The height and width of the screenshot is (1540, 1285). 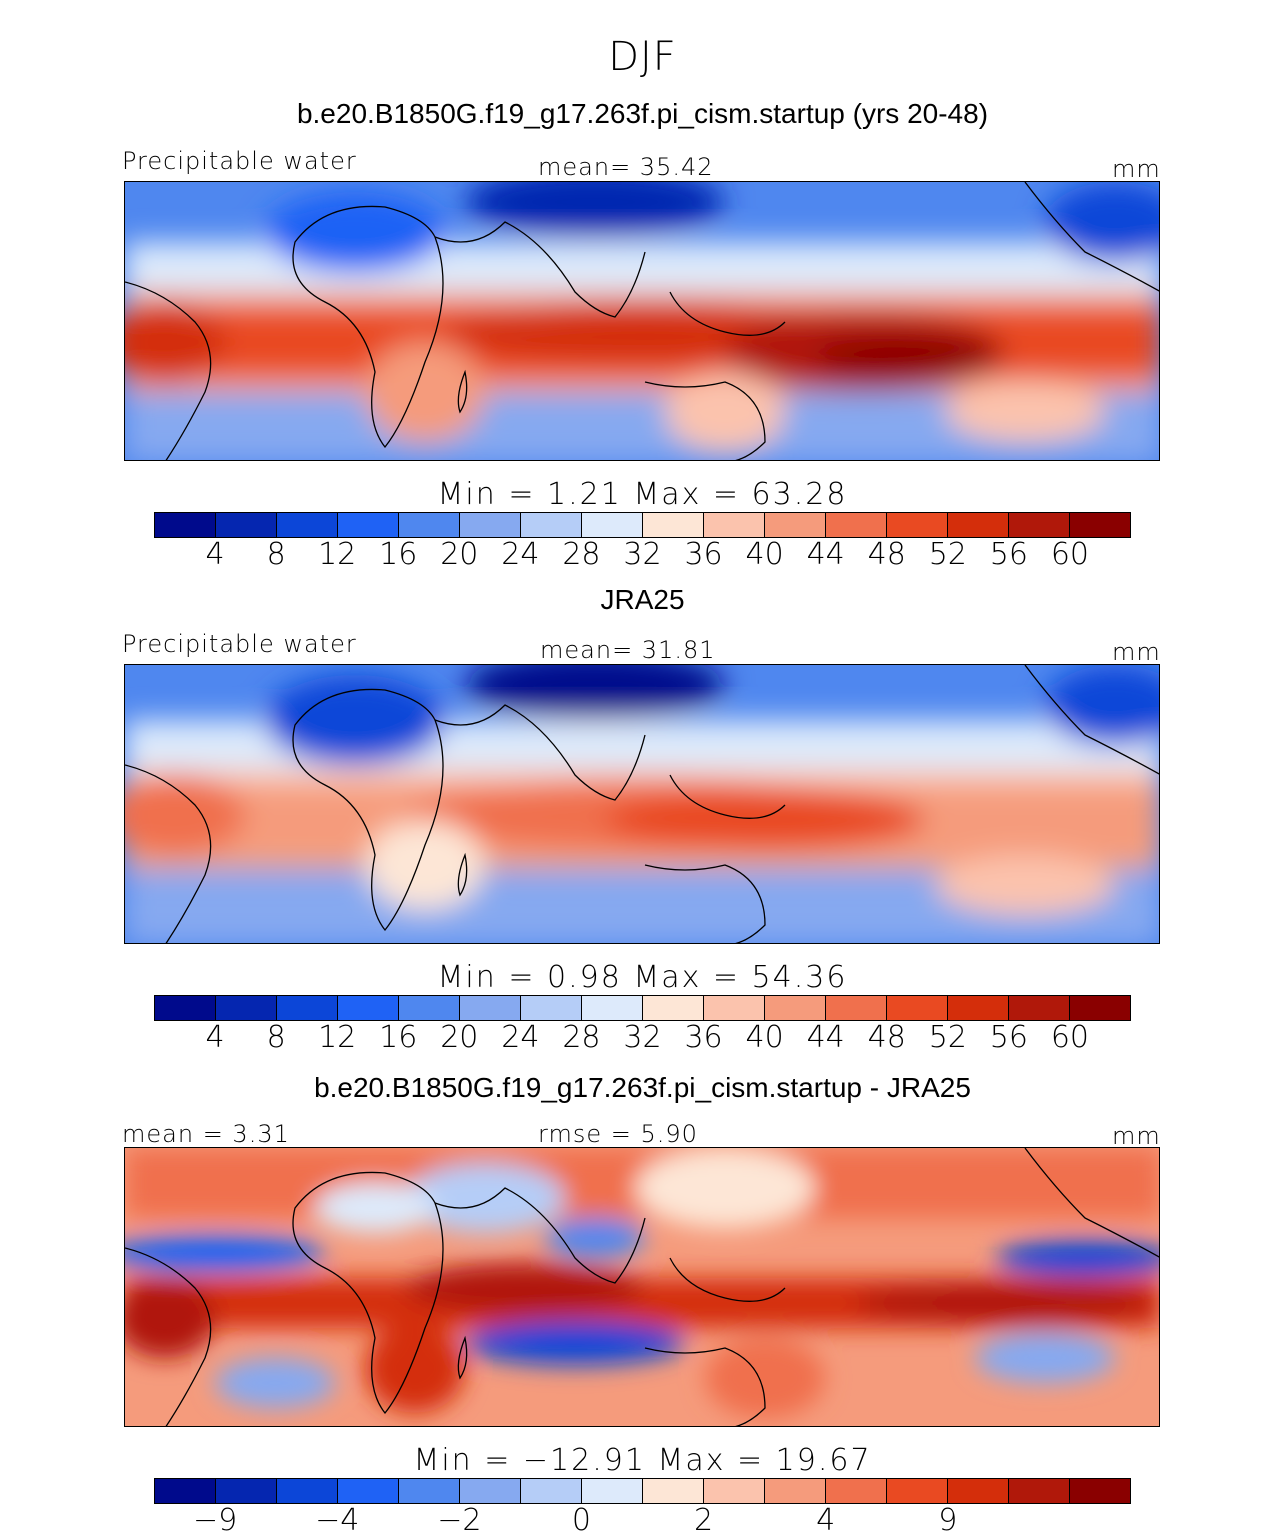 I want to click on colorbar-tick-label: −4, so click(x=337, y=1520).